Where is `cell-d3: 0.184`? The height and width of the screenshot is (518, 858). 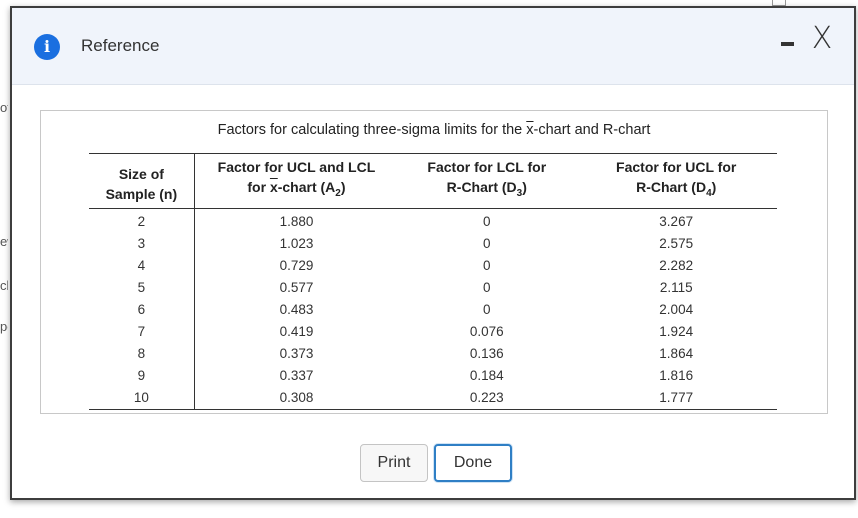
cell-d3: 0.184 is located at coordinates (486, 375).